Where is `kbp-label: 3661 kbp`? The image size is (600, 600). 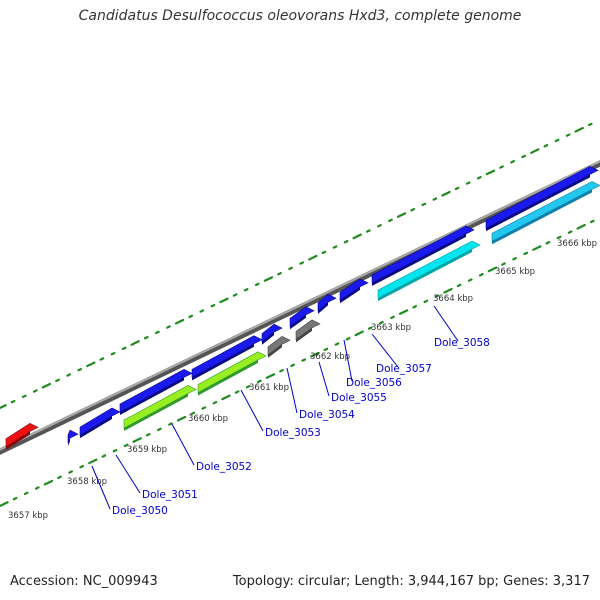 kbp-label: 3661 kbp is located at coordinates (269, 388).